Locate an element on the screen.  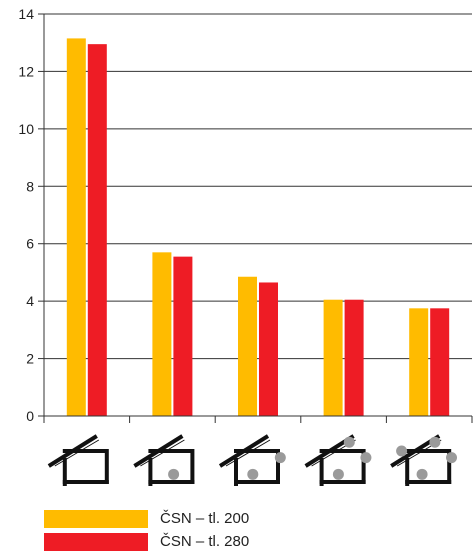
legend-label-series-2: ČSN – tl. 280 is located at coordinates (205, 541).